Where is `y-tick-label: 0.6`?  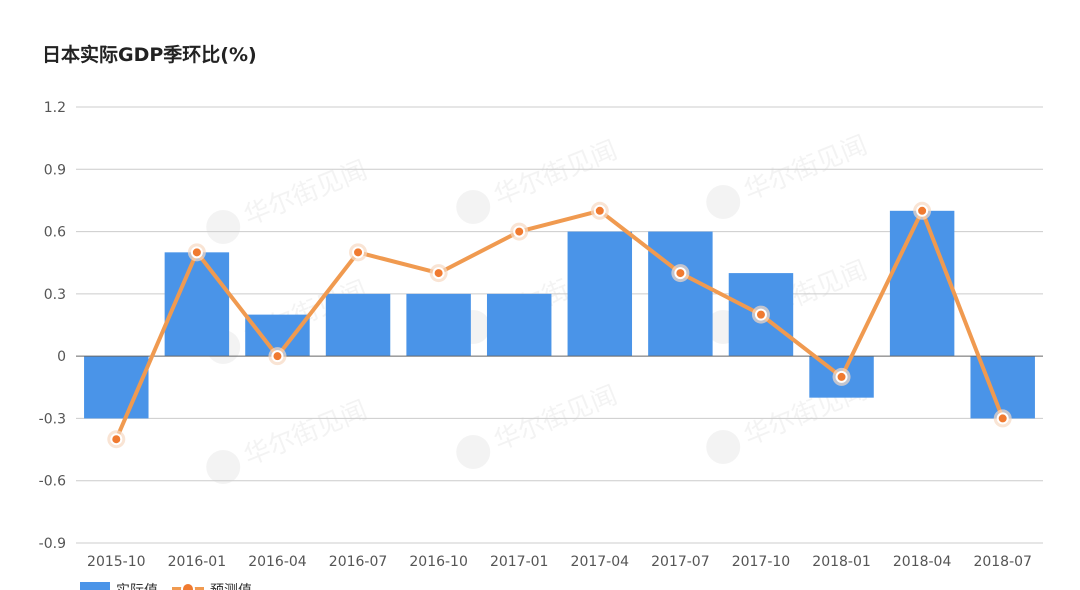 y-tick-label: 0.6 is located at coordinates (55, 233).